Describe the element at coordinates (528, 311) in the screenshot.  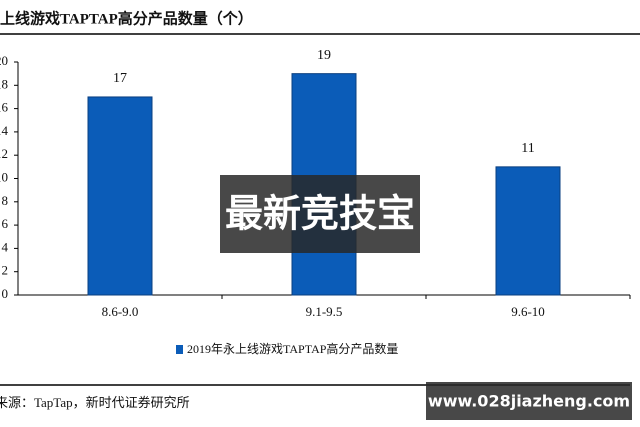
I see `x-tick-label: 9.6-10` at that location.